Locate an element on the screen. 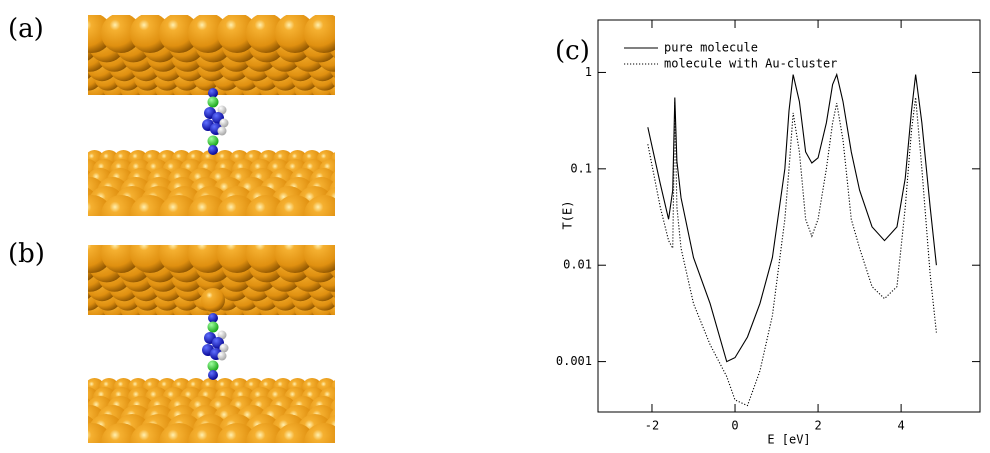 The width and height of the screenshot is (990, 453). y-tick-label: 0.001 is located at coordinates (574, 361).